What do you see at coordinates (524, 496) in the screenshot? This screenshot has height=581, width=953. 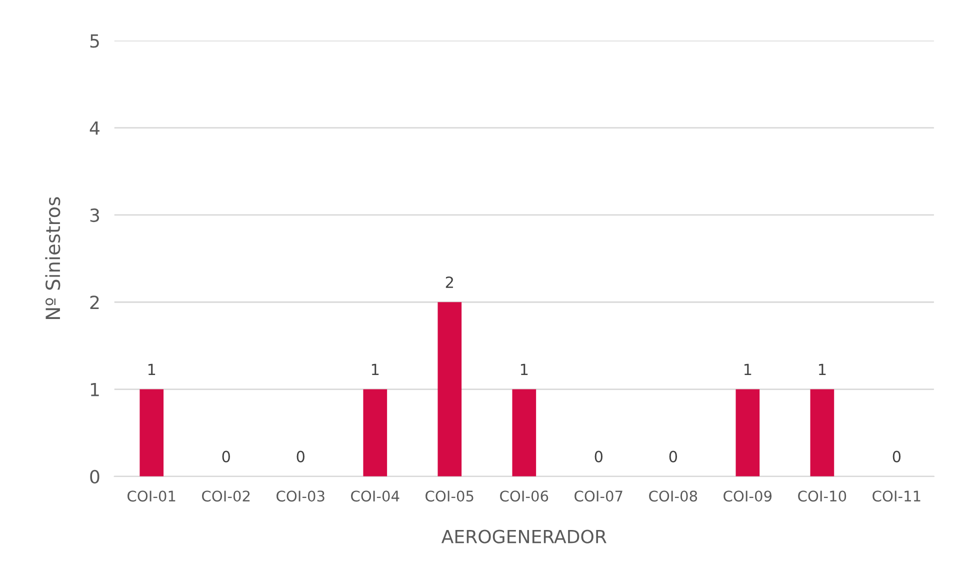 I see `x-tick-label: COI-06` at bounding box center [524, 496].